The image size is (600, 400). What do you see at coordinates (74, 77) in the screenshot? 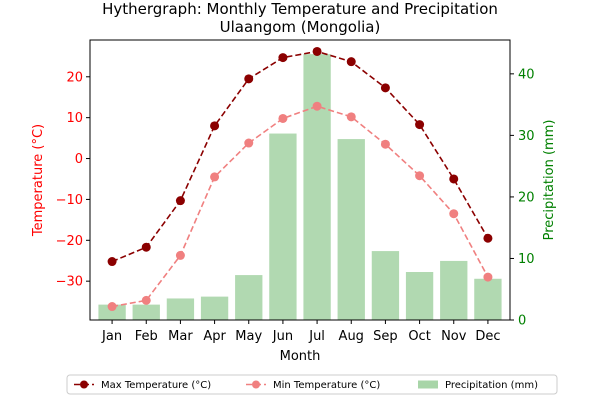
I see `left-tick-label: 20` at bounding box center [74, 77].